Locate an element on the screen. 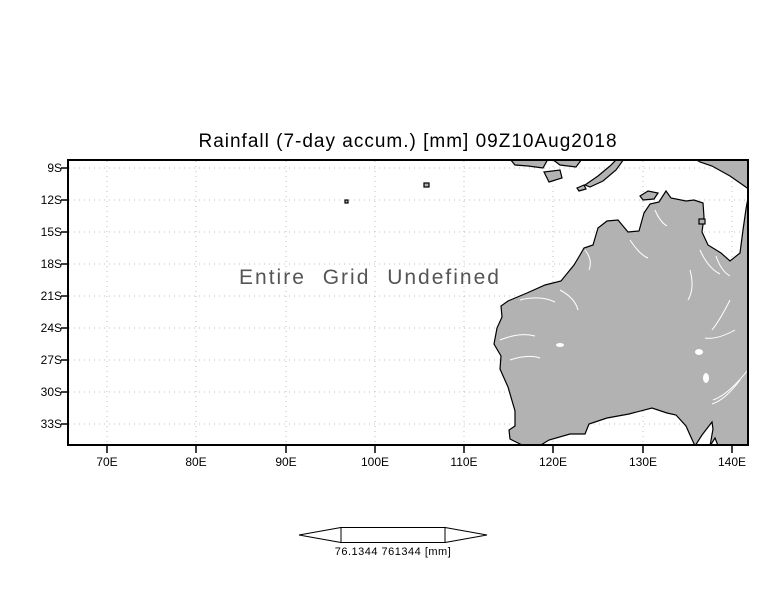 This screenshot has height=612, width=784. y-tick-label-30s: 30S is located at coordinates (51, 392).